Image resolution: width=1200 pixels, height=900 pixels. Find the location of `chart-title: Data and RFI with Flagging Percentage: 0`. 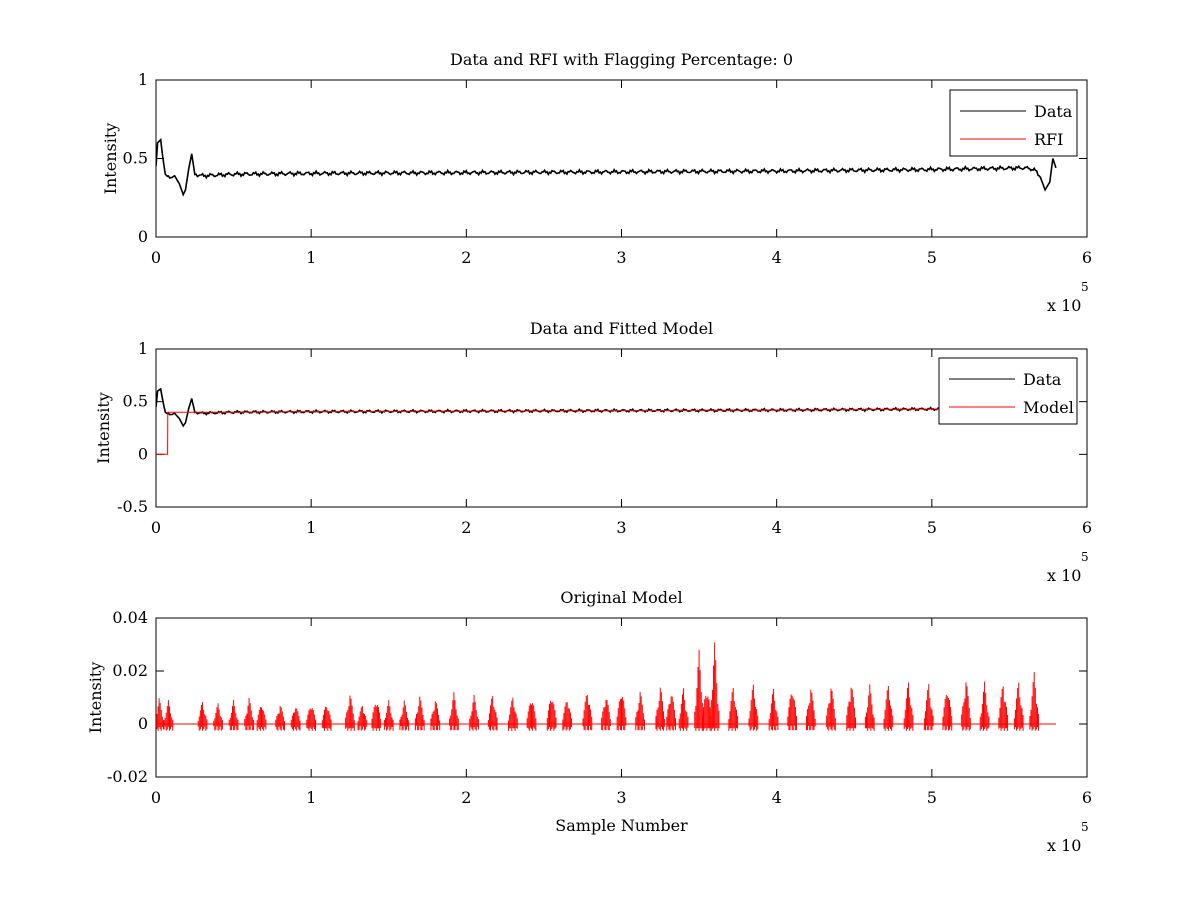

chart-title: Data and RFI with Flagging Percentage: 0 is located at coordinates (621, 59).